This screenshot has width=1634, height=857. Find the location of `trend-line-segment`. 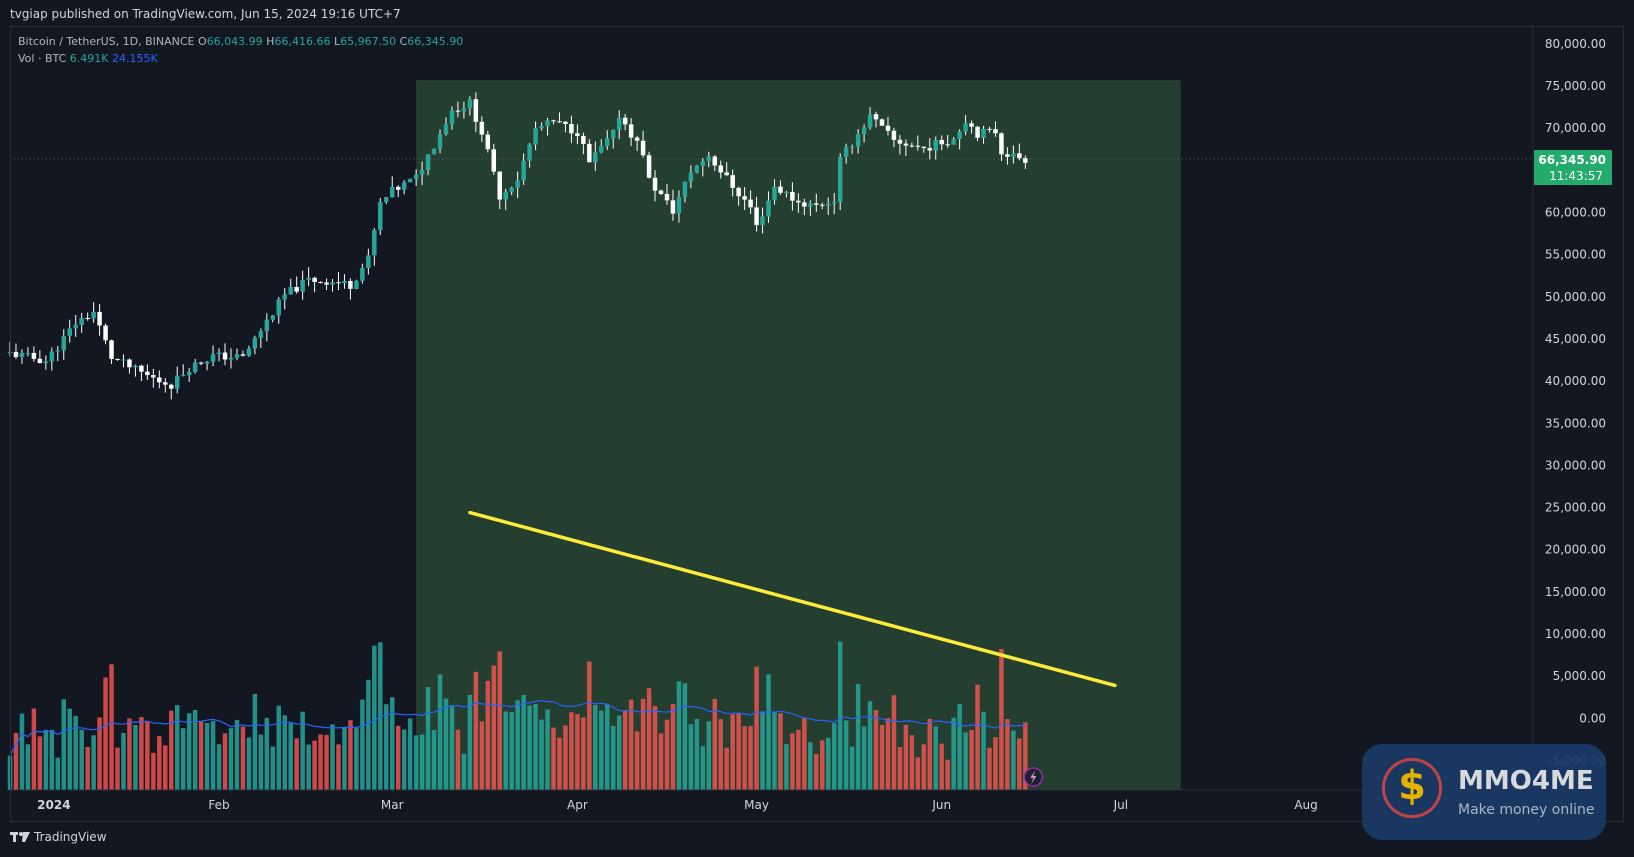

trend-line-segment is located at coordinates (792, 599).